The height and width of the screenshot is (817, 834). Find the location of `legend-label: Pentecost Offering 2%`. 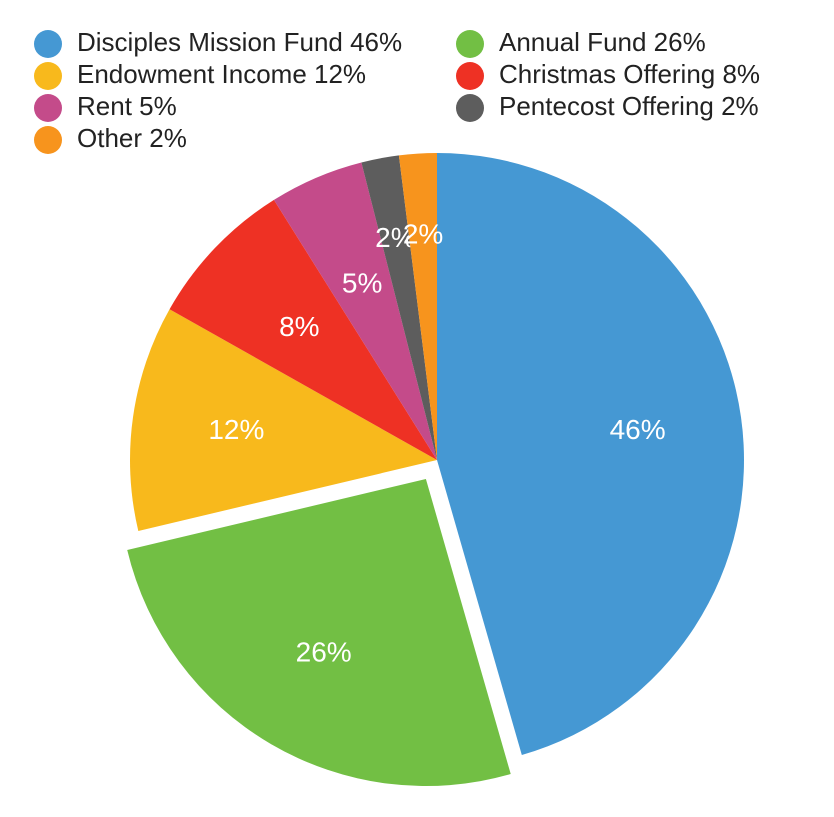

legend-label: Pentecost Offering 2% is located at coordinates (629, 106).